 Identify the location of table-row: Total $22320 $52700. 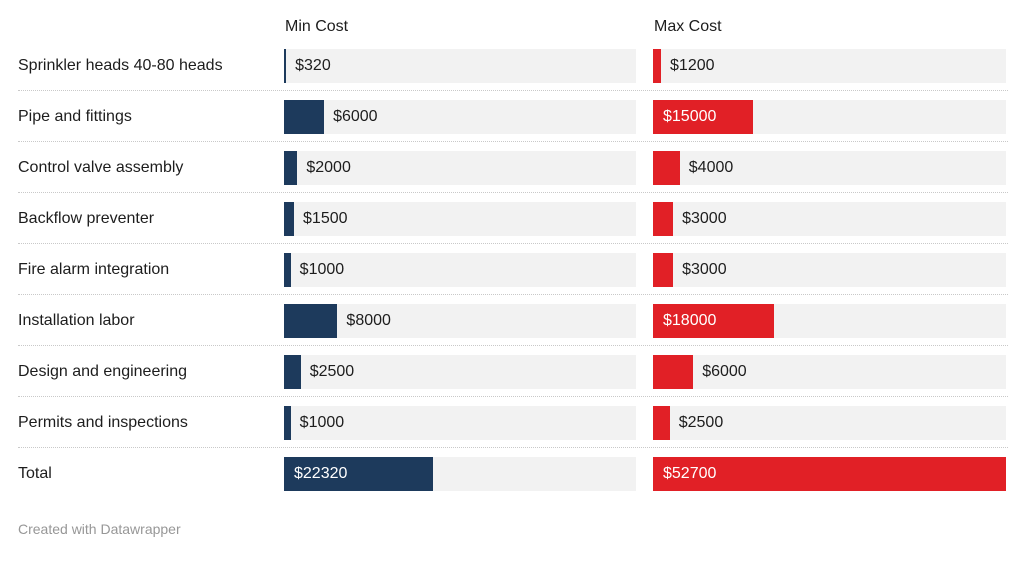
(512, 473).